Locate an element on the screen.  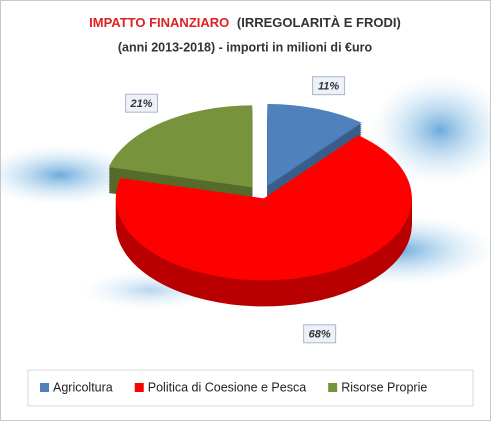
data-label: 21% is located at coordinates (141, 104).